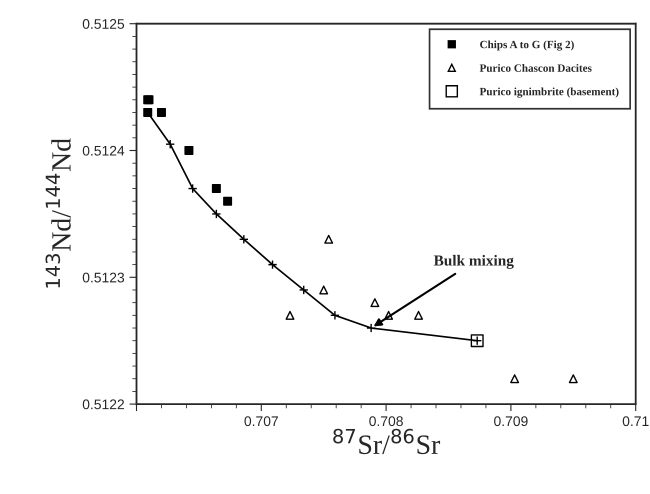  What do you see at coordinates (536, 68) in the screenshot?
I see `legend-label: Purico Chascon Dacites` at bounding box center [536, 68].